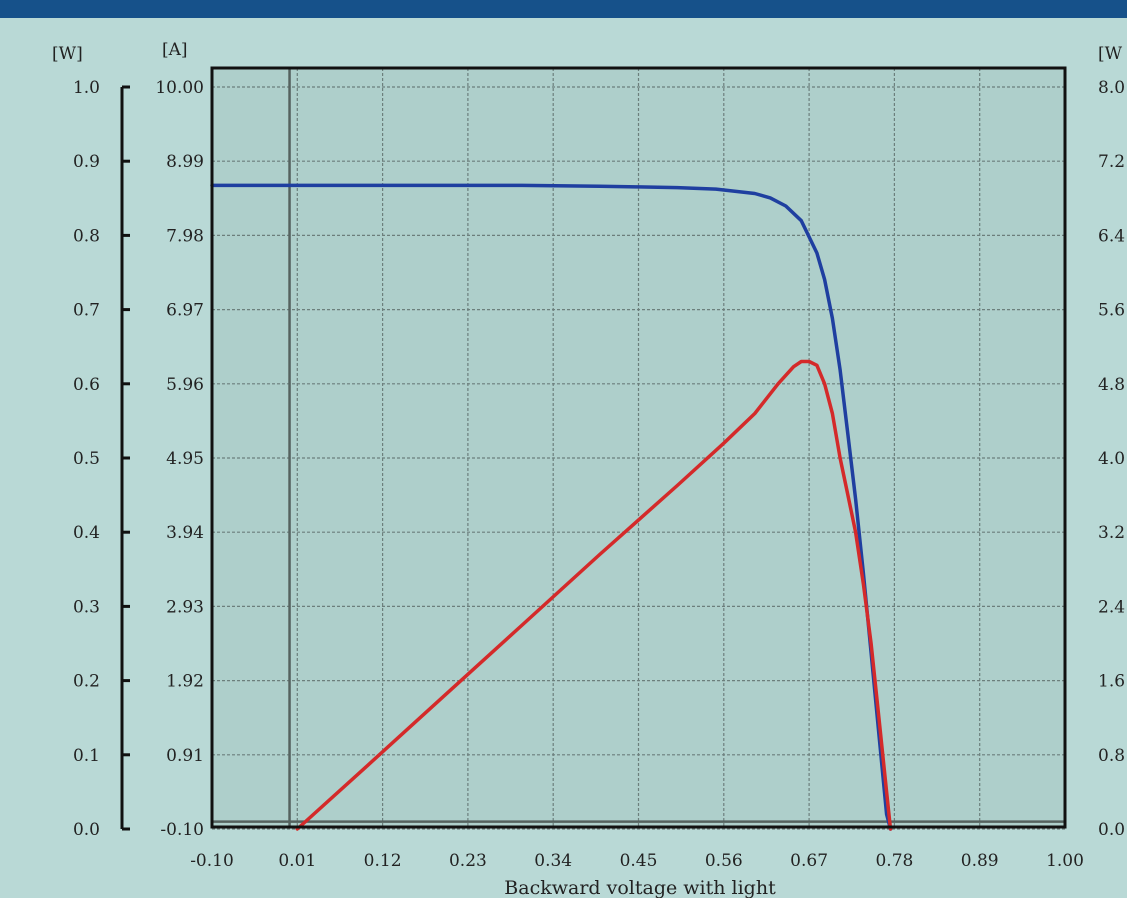 The height and width of the screenshot is (898, 1127). Describe the element at coordinates (175, 50) in the screenshot. I see `left-inner-axis-unit: [A]` at that location.